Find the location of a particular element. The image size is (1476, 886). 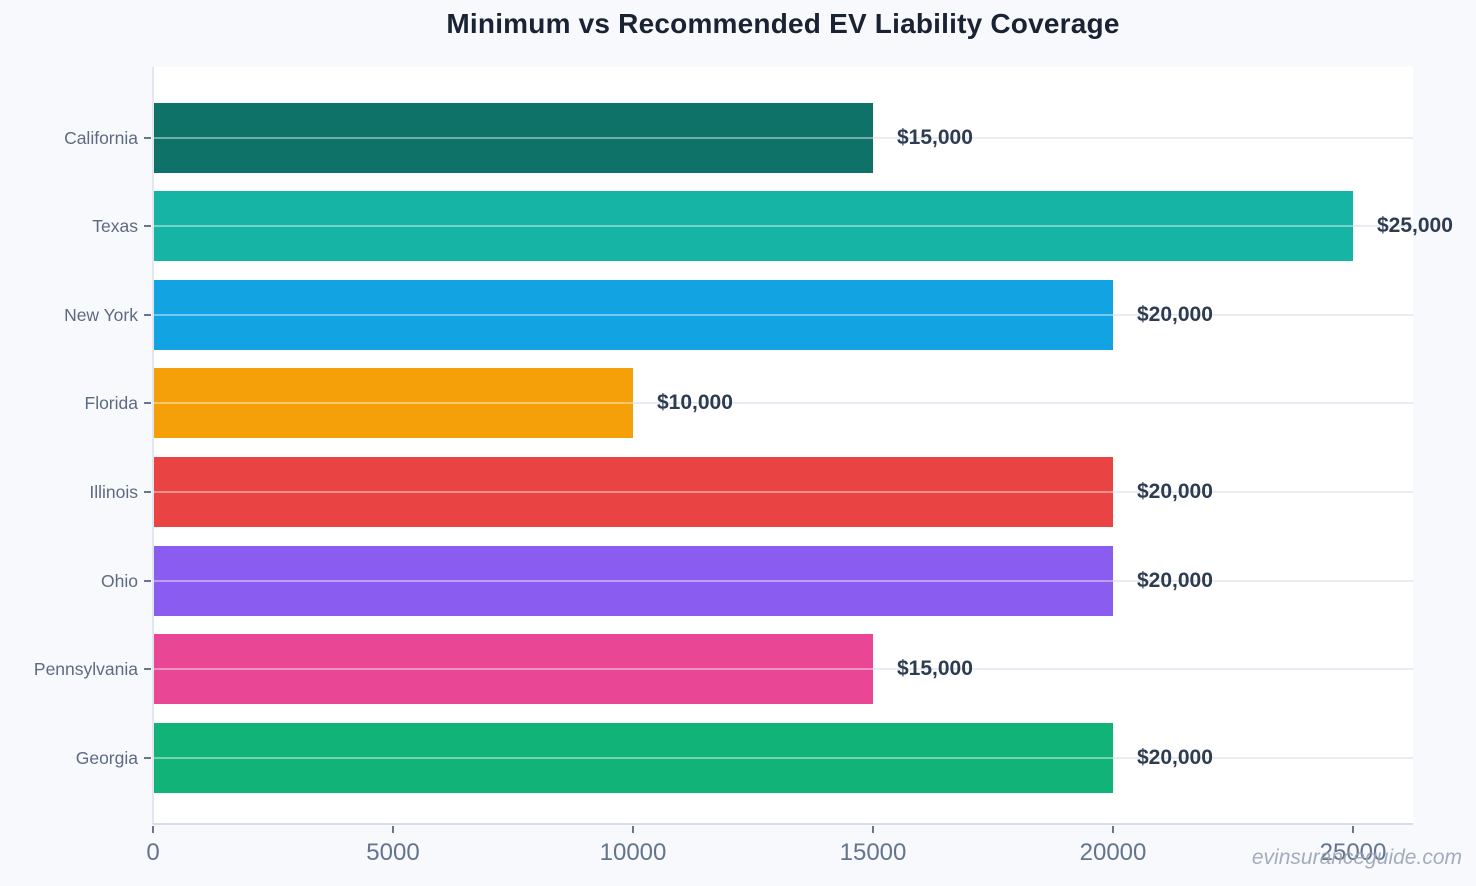

bar-florida is located at coordinates (393, 403).